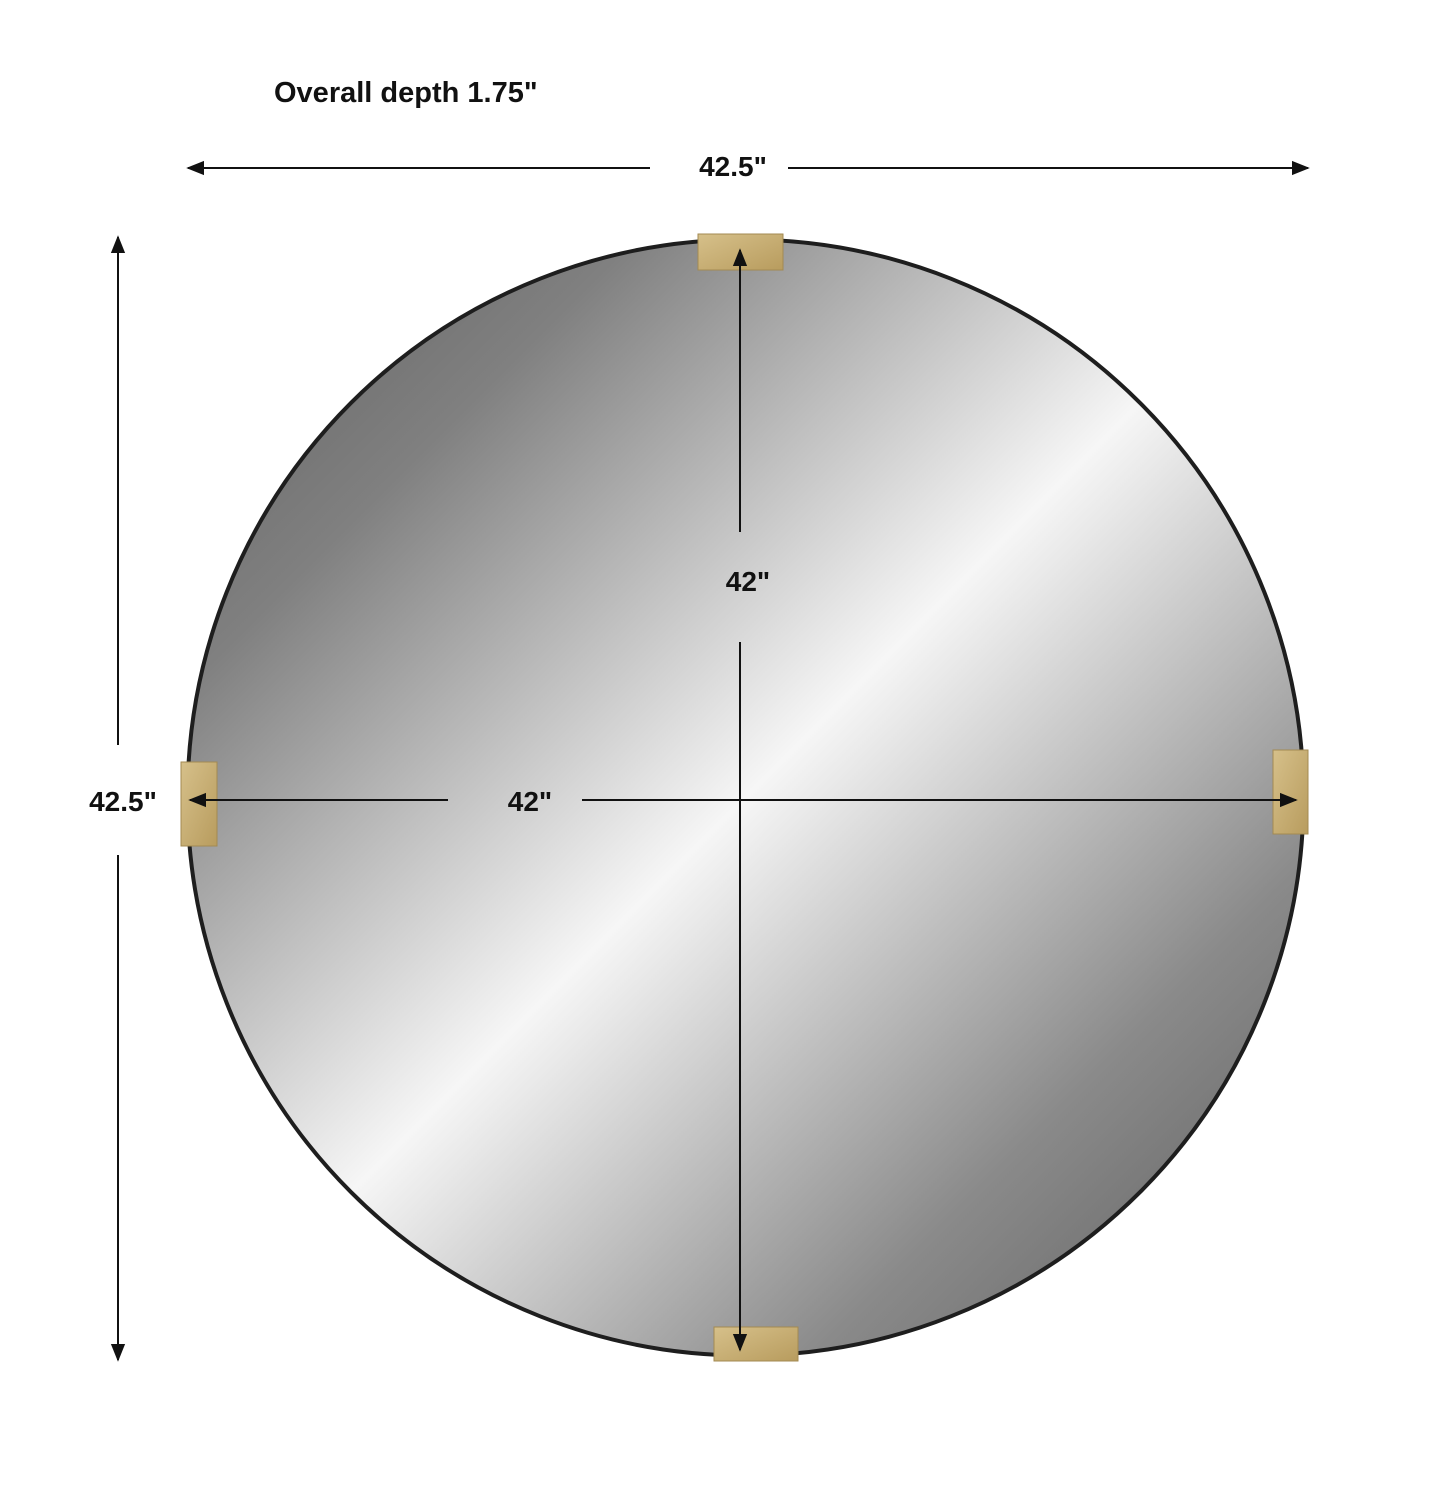 The height and width of the screenshot is (1485, 1445). Describe the element at coordinates (733, 166) in the screenshot. I see `overall-width-label: 42.5"` at that location.